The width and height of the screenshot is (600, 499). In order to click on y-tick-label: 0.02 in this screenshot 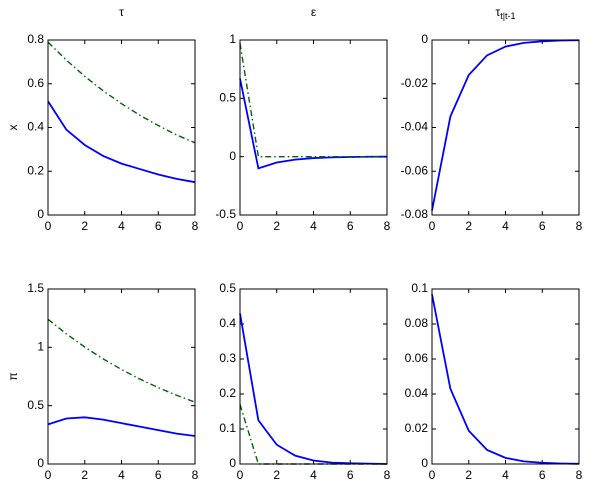, I will do `click(417, 428)`.